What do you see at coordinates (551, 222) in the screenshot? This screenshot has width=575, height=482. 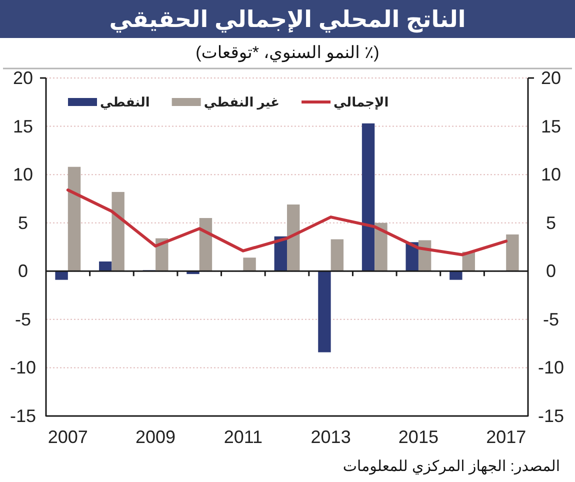 I see `y2-tick-label: 5` at bounding box center [551, 222].